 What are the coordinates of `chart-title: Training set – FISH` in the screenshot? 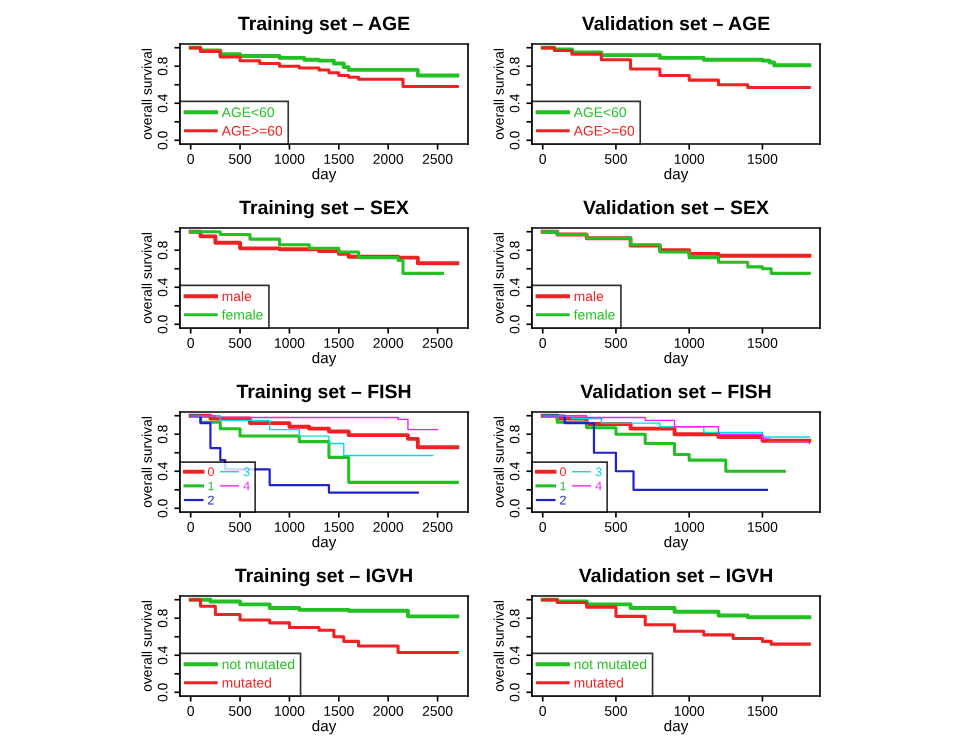 It's located at (323, 393).